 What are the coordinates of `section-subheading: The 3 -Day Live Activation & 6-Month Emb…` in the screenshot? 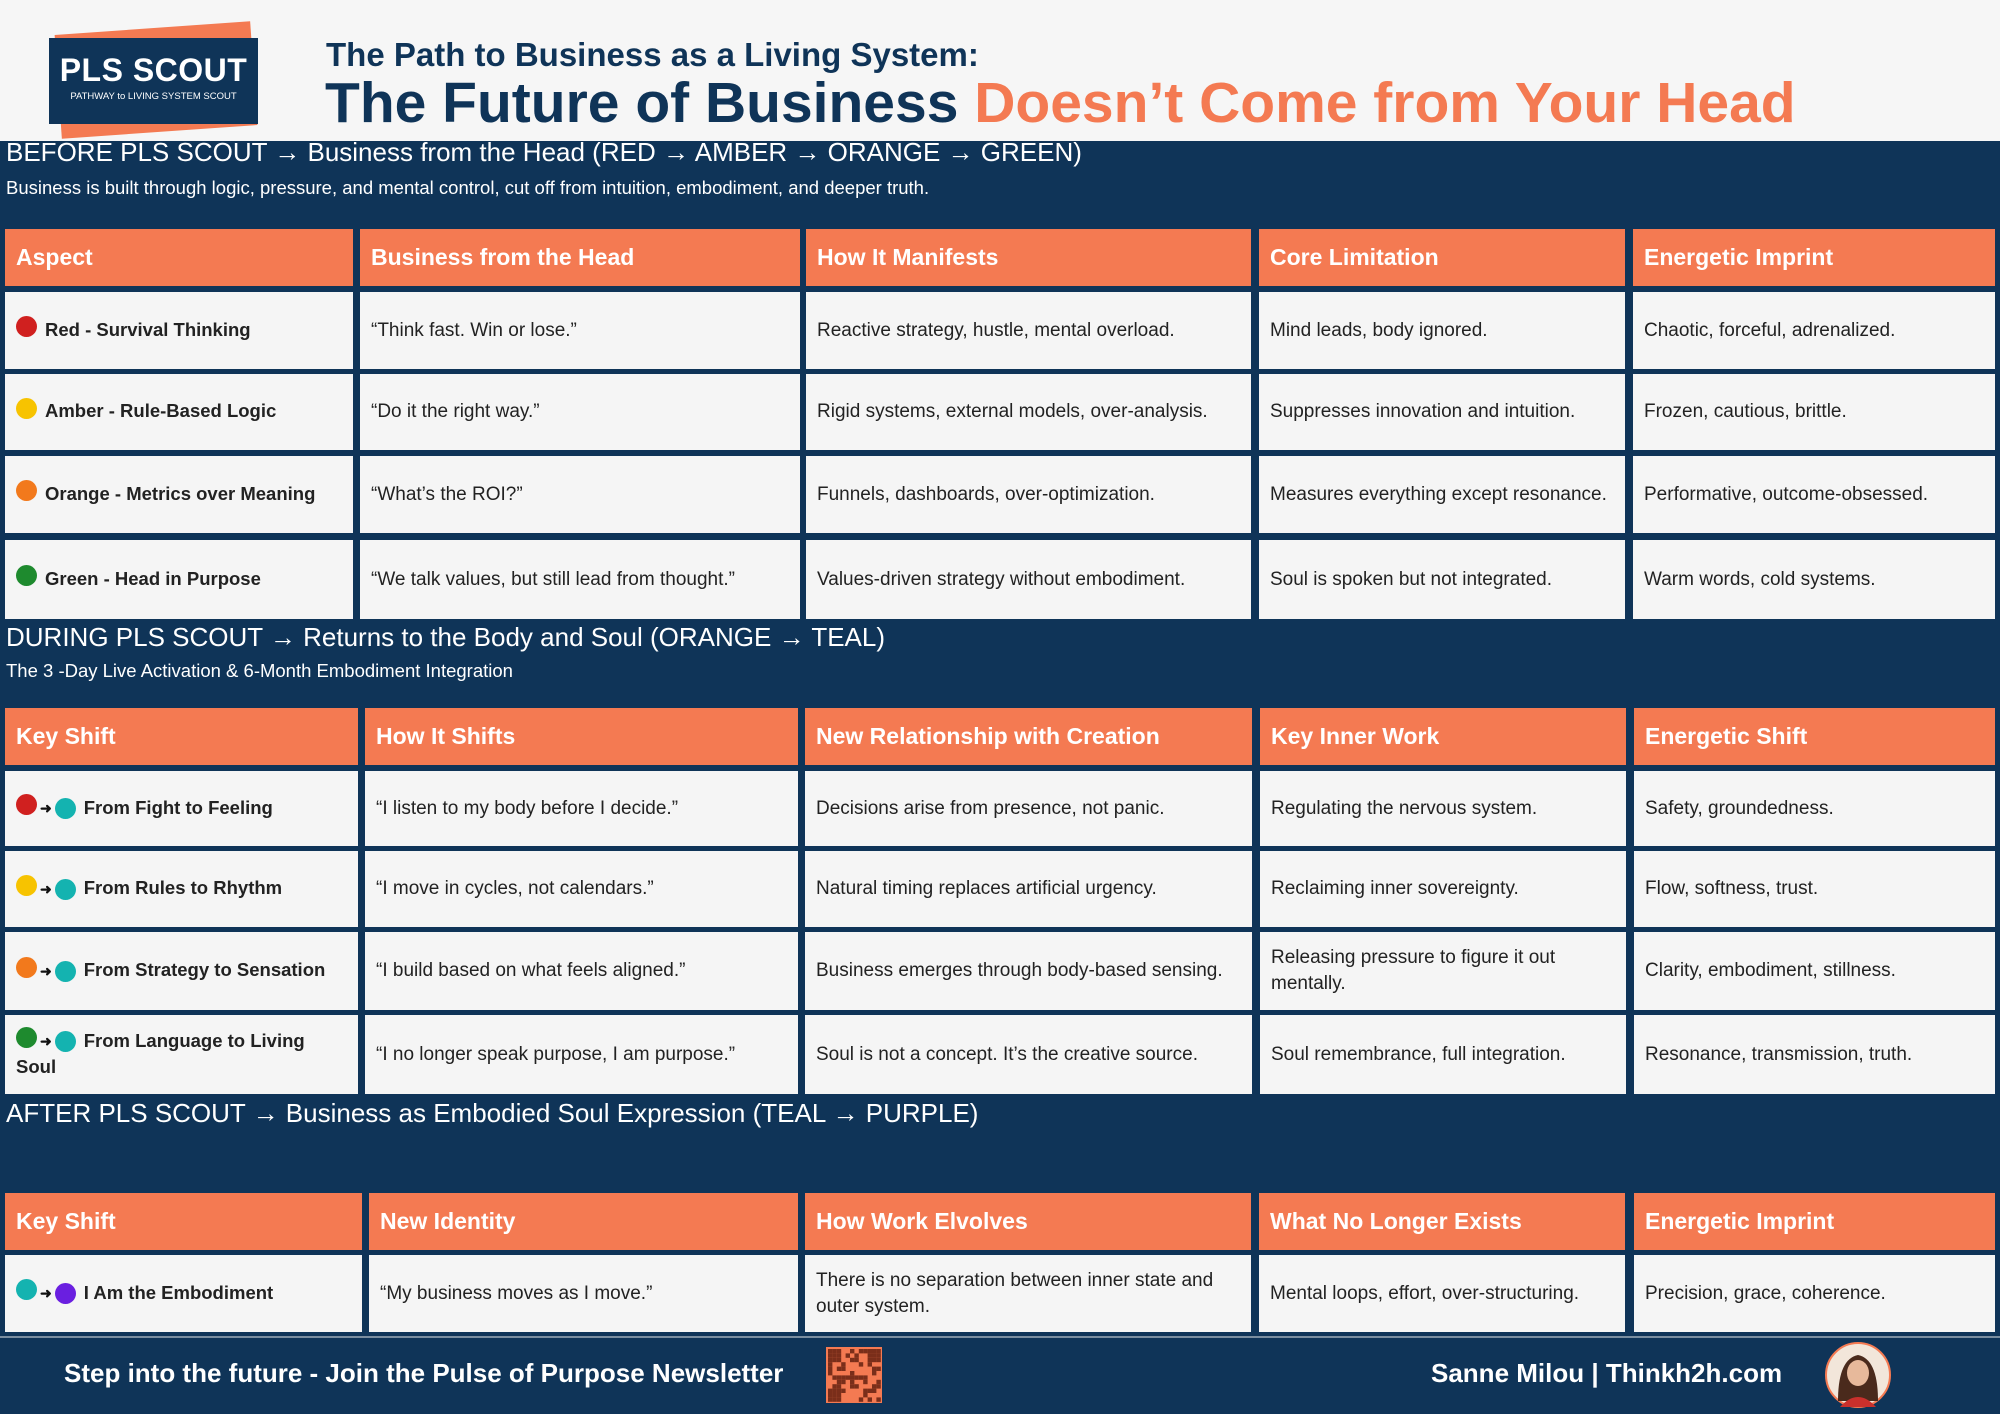 It's located at (259, 670).